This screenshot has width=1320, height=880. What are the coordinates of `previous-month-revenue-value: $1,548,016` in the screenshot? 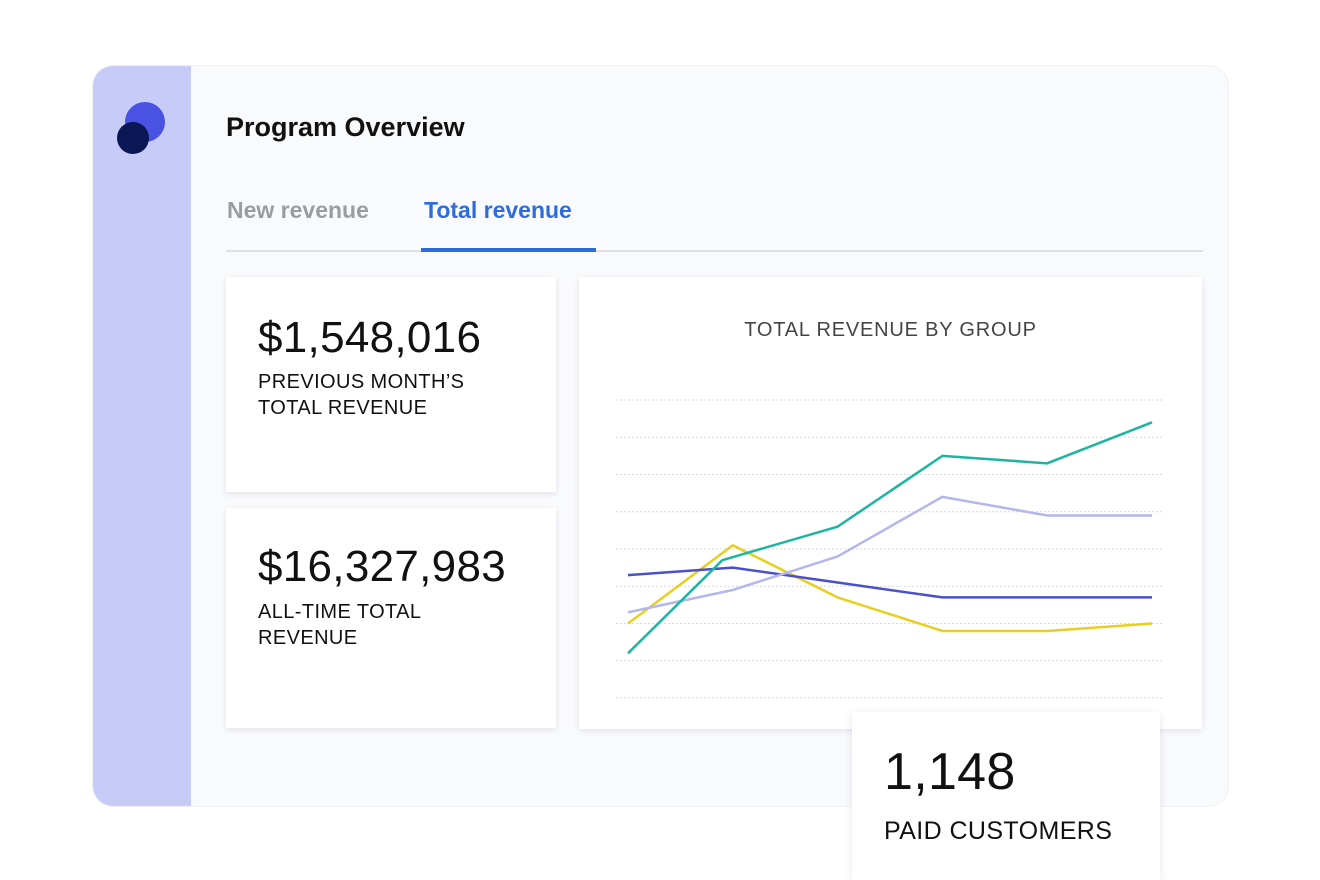 It's located at (370, 337).